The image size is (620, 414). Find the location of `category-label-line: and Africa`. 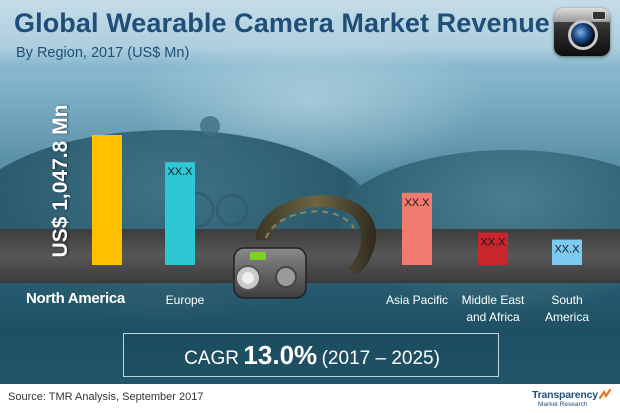

category-label-line: and Africa is located at coordinates (493, 317).